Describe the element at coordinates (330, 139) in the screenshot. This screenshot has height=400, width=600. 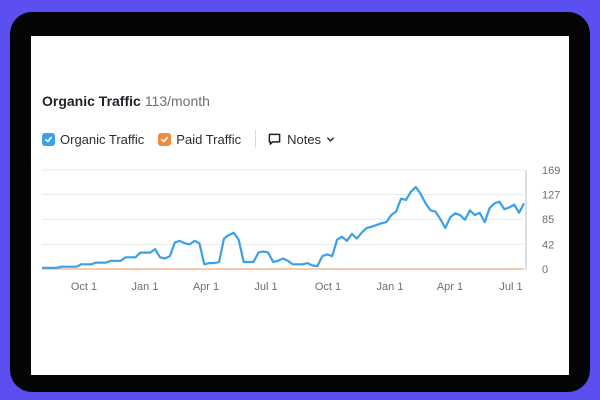
I see `chevron-down-icon` at that location.